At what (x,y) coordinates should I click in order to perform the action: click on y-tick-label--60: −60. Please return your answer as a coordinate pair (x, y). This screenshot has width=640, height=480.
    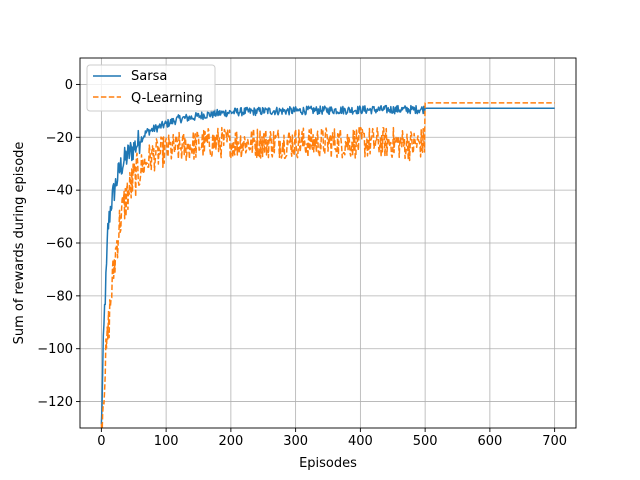
    Looking at the image, I should click on (59, 244).